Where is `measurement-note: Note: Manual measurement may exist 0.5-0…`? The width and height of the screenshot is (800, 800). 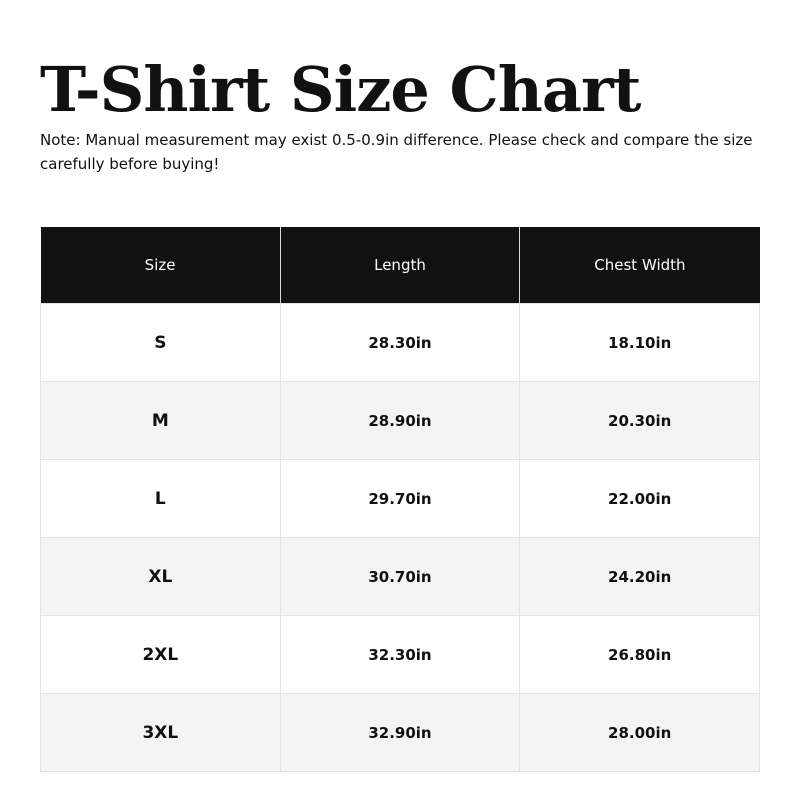 measurement-note: Note: Manual measurement may exist 0.5-0… is located at coordinates (396, 152).